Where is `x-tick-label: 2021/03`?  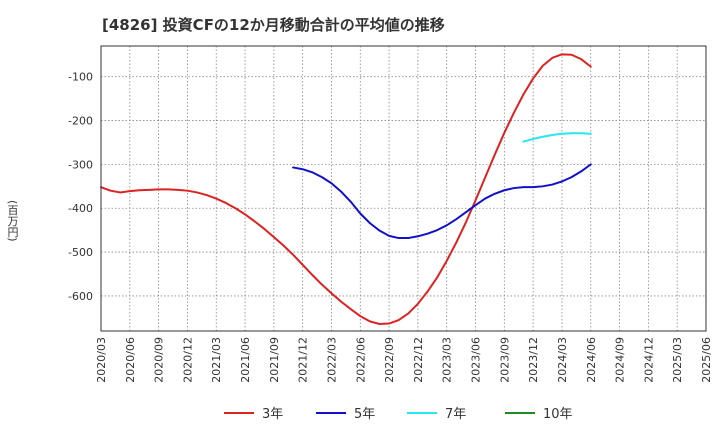 x-tick-label: 2021/03 is located at coordinates (216, 360).